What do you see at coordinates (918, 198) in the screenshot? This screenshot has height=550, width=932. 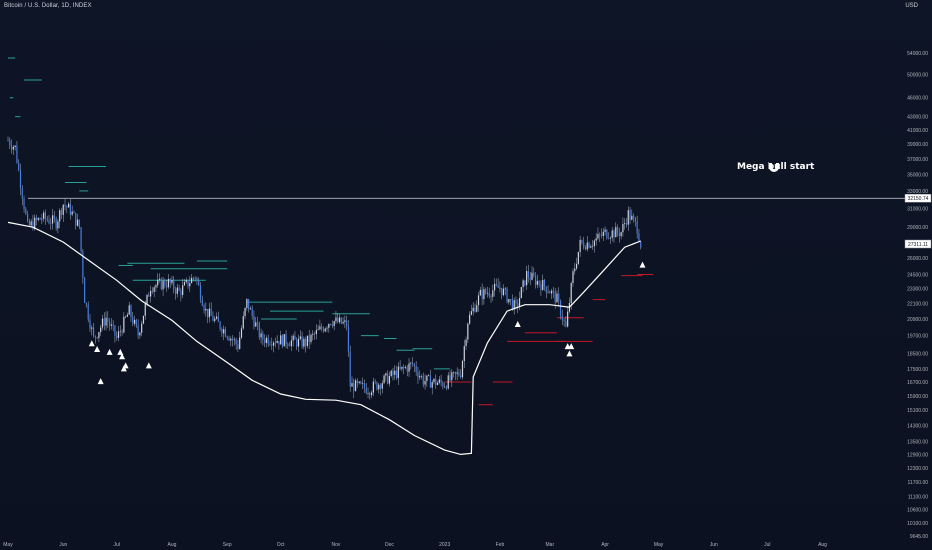 I see `level-price-tag` at bounding box center [918, 198].